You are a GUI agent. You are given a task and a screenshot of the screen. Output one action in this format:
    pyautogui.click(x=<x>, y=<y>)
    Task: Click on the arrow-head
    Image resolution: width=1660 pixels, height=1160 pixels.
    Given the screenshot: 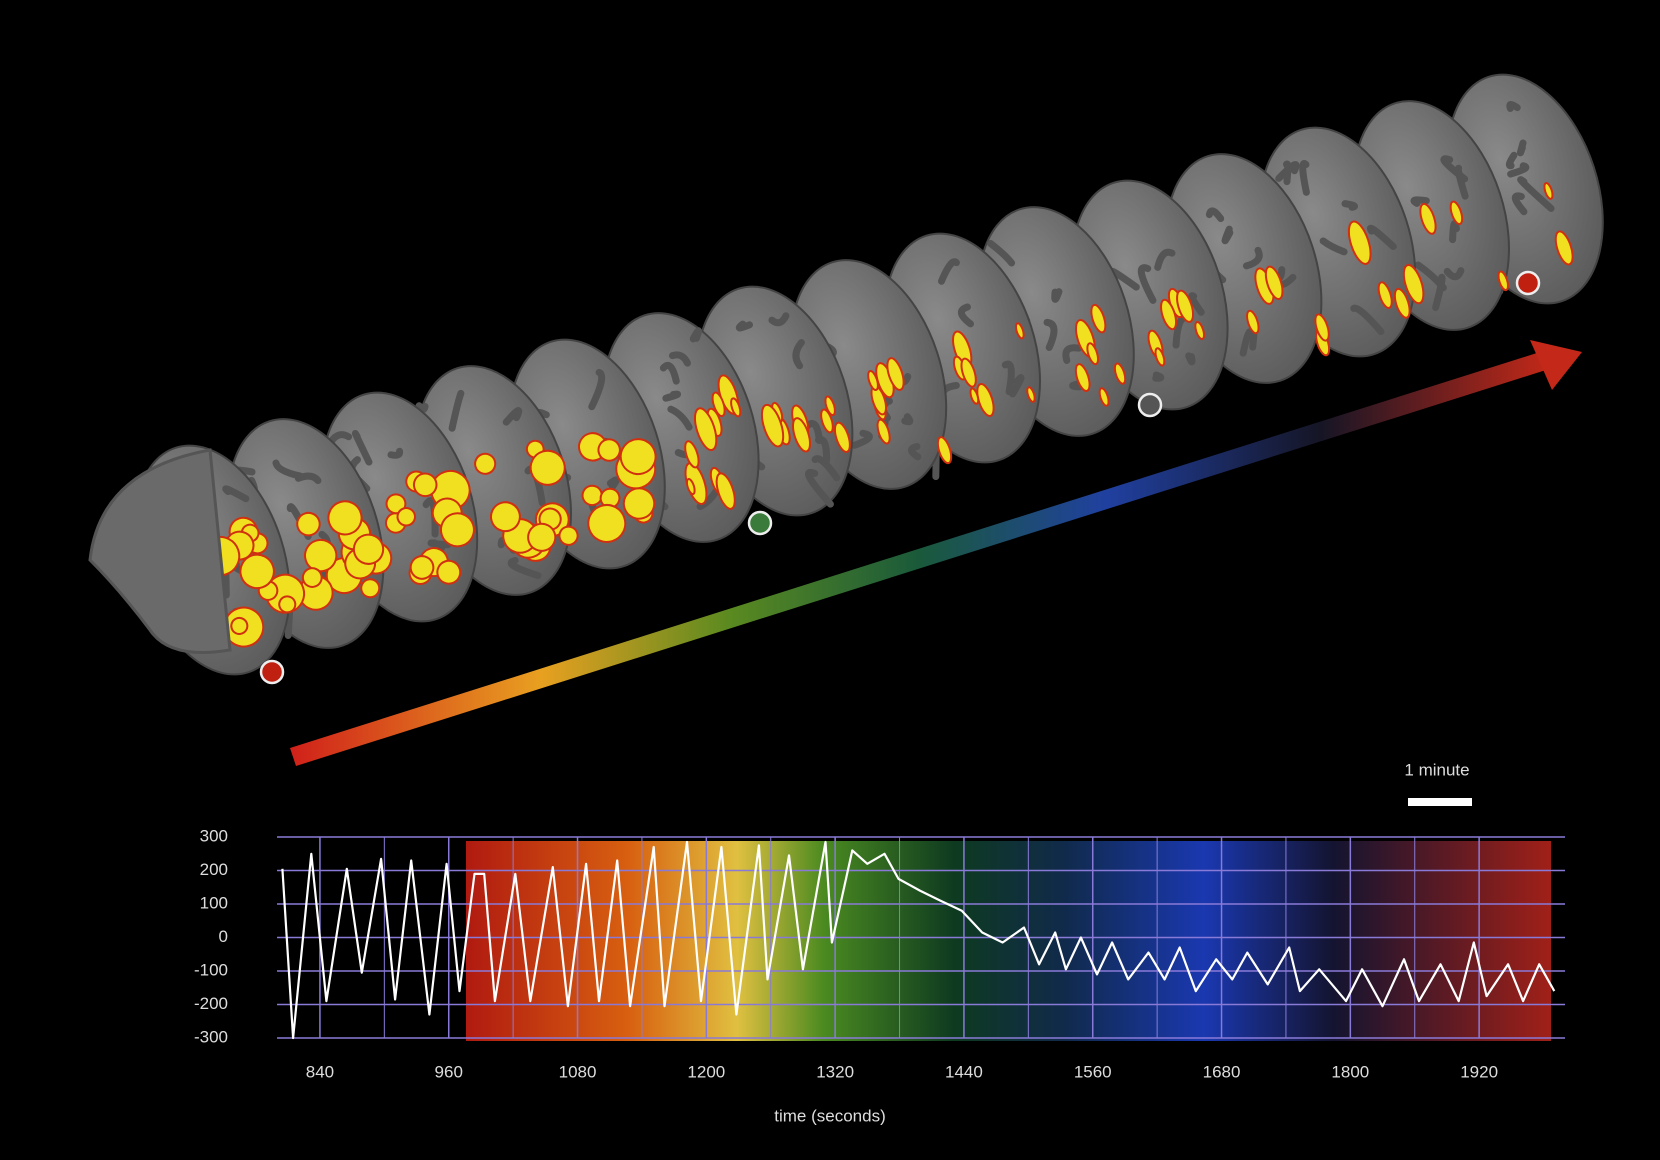 What is the action you would take?
    pyautogui.click(x=1556, y=365)
    